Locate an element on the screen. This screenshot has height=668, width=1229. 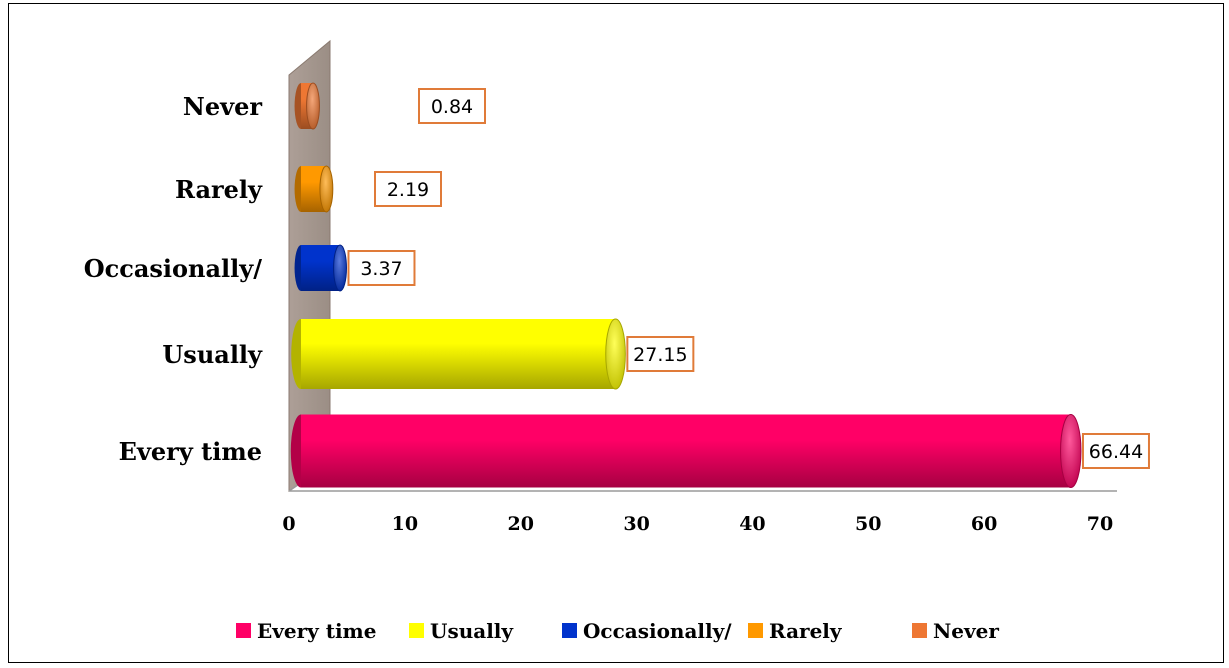
bar-never is located at coordinates (307, 106).